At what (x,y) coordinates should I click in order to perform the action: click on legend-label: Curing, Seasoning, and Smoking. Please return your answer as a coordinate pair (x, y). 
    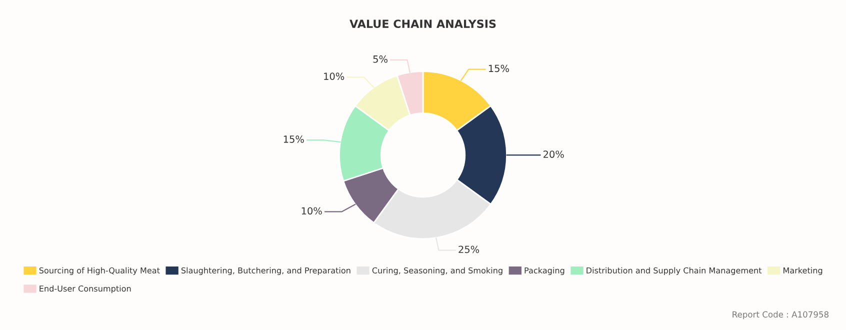
    Looking at the image, I should click on (437, 271).